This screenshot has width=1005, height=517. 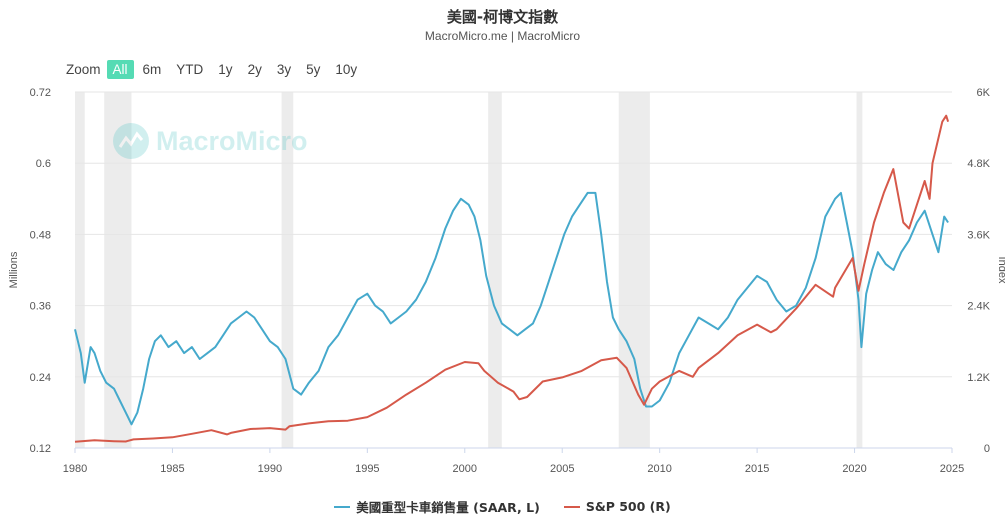 I want to click on y-axis-left-label: Millions, so click(x=14, y=269).